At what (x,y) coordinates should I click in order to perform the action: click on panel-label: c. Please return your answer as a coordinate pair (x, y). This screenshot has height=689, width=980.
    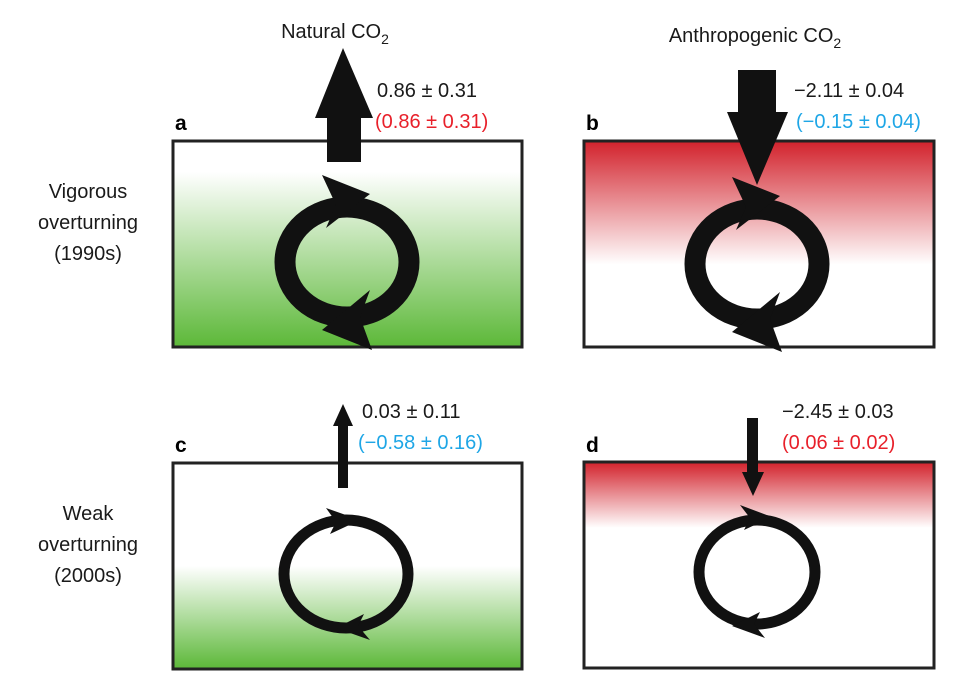
    Looking at the image, I should click on (181, 445).